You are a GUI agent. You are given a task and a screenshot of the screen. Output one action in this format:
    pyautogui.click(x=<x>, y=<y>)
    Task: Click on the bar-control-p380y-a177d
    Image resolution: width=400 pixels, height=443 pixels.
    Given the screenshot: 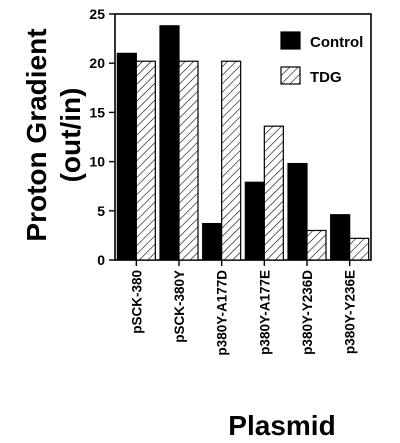 What is the action you would take?
    pyautogui.click(x=212, y=241)
    